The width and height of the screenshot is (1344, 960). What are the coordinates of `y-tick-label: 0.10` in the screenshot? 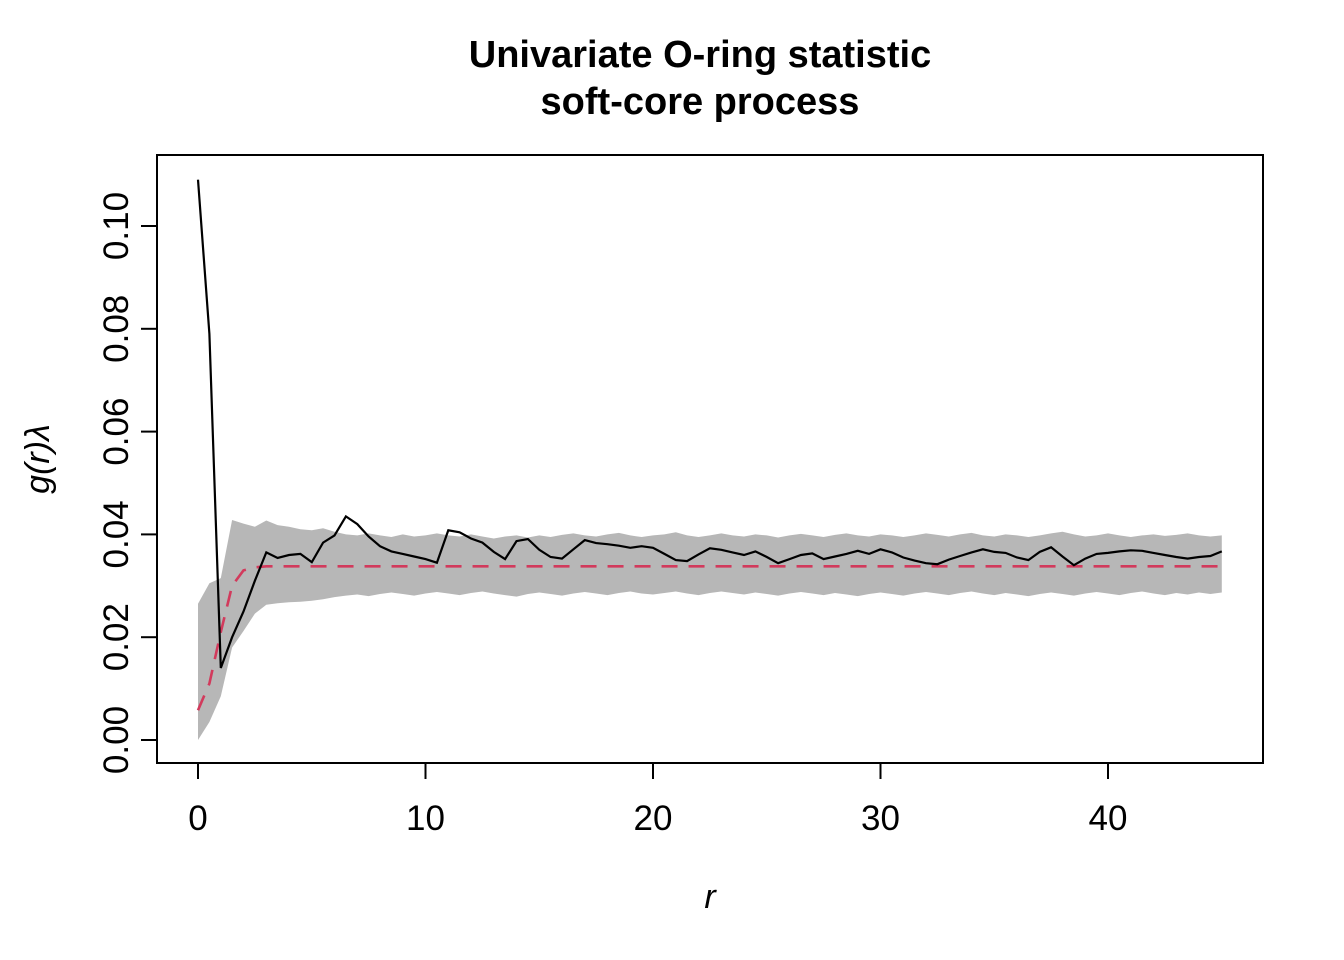 It's located at (116, 226).